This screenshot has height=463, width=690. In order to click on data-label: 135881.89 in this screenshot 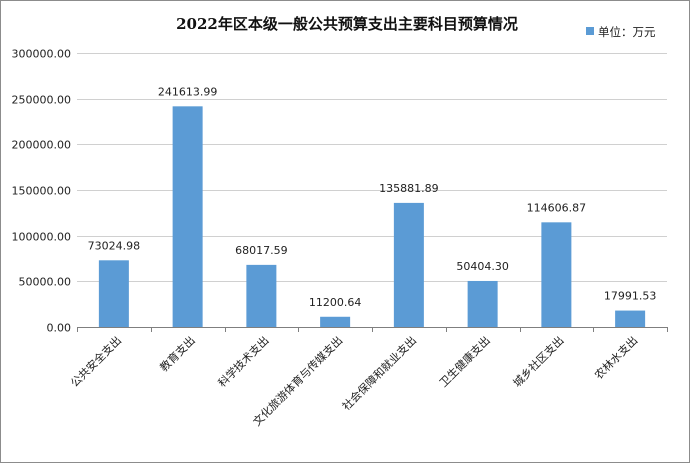, I will do `click(409, 188)`.